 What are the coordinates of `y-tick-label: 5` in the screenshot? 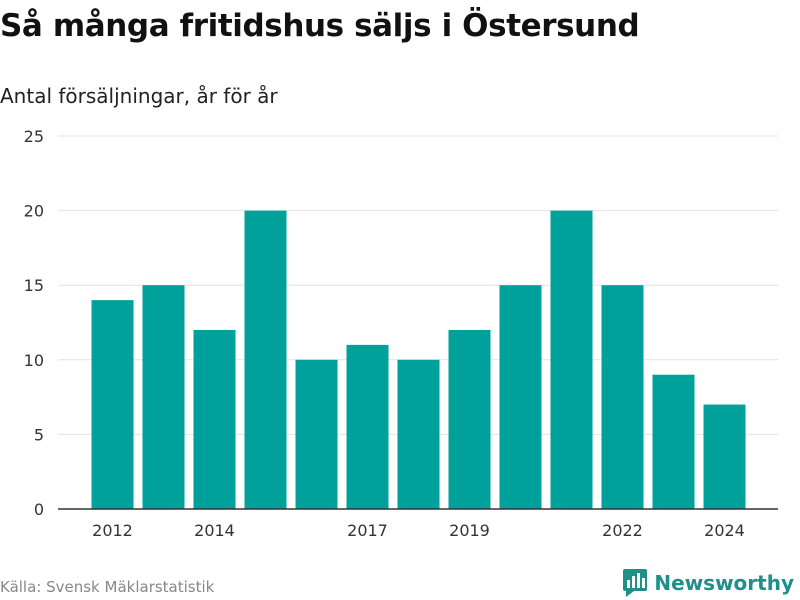 It's located at (39, 434).